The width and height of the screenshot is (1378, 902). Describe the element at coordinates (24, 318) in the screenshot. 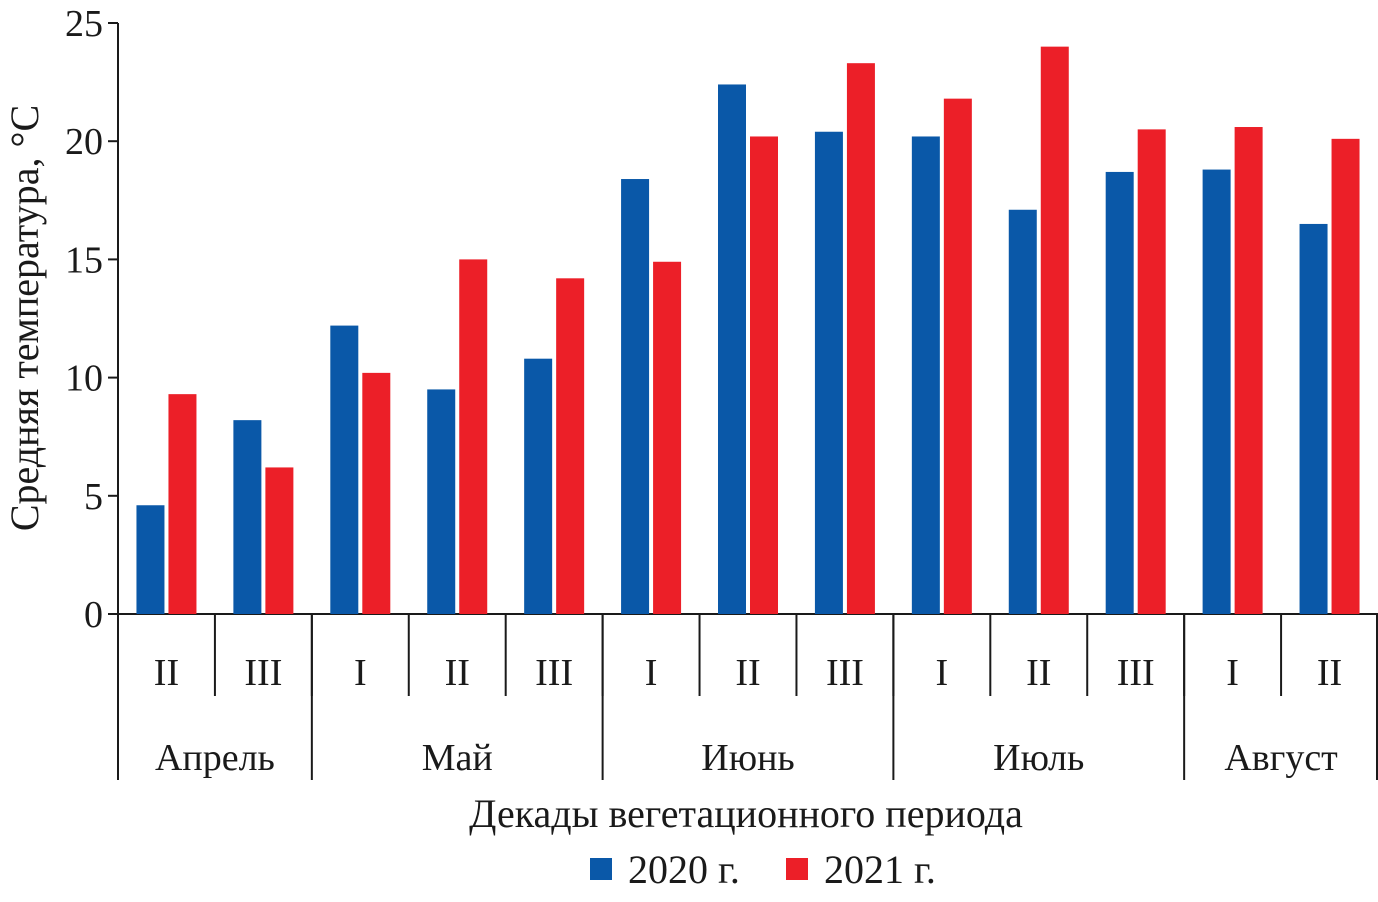

I see `y-axis-label: Средняя температура, °C` at that location.